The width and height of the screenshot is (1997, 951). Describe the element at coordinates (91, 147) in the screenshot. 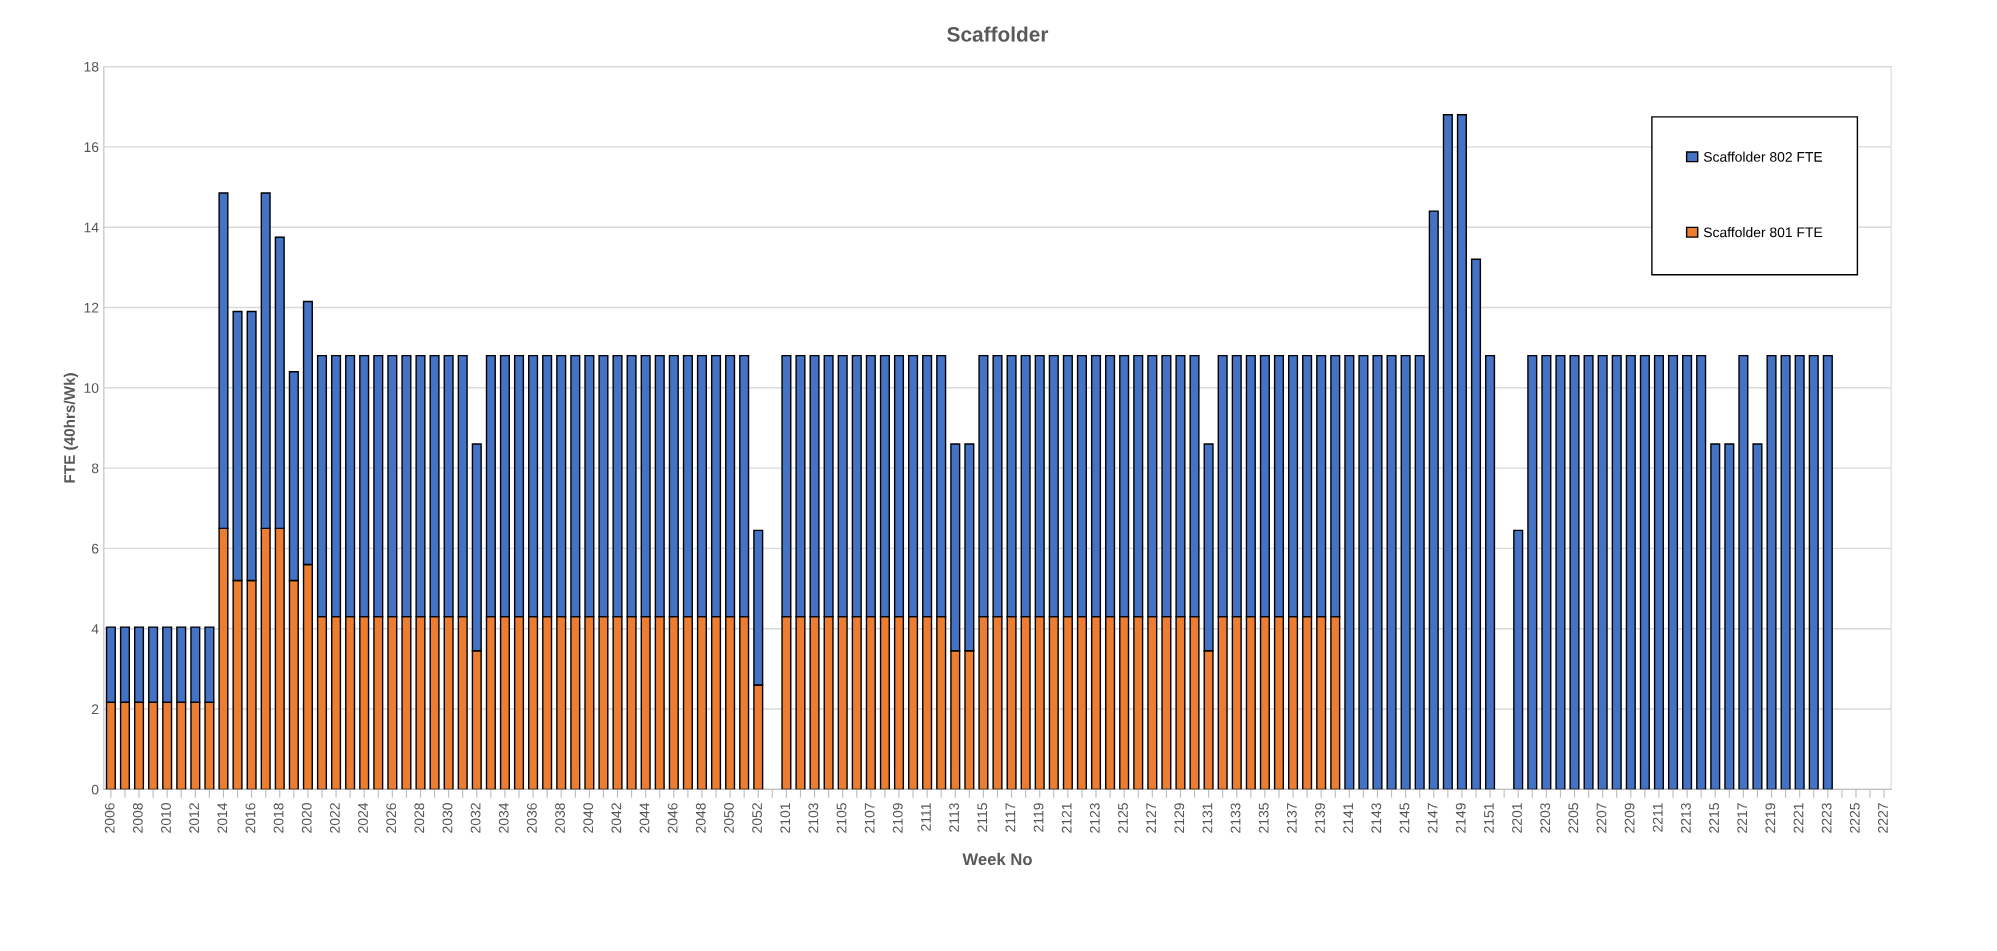

I see `y-tick-label: 16` at that location.